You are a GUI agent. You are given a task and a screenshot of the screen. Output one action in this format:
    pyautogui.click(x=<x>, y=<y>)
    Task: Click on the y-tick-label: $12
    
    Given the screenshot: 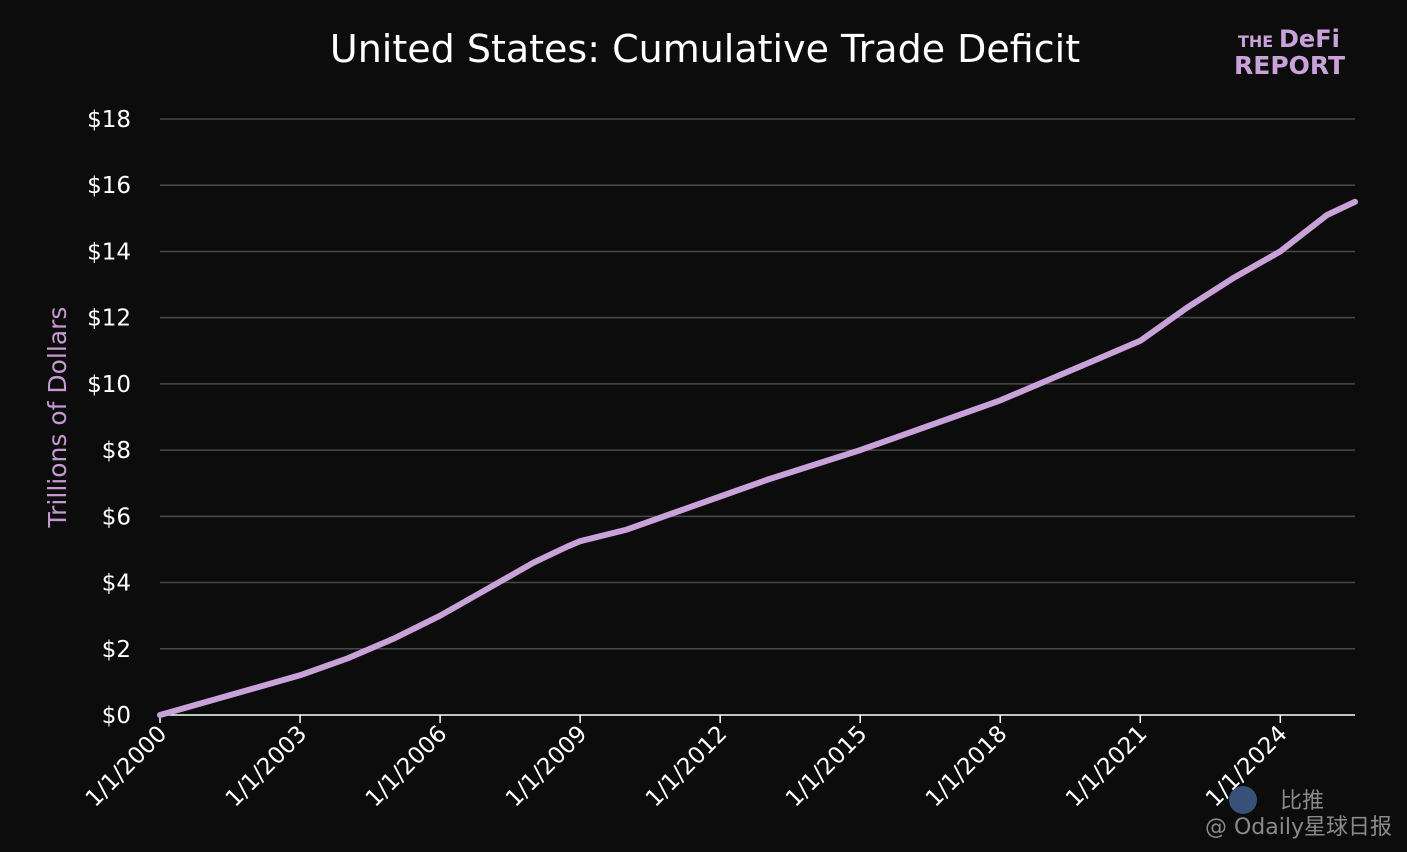 What is the action you would take?
    pyautogui.click(x=109, y=319)
    